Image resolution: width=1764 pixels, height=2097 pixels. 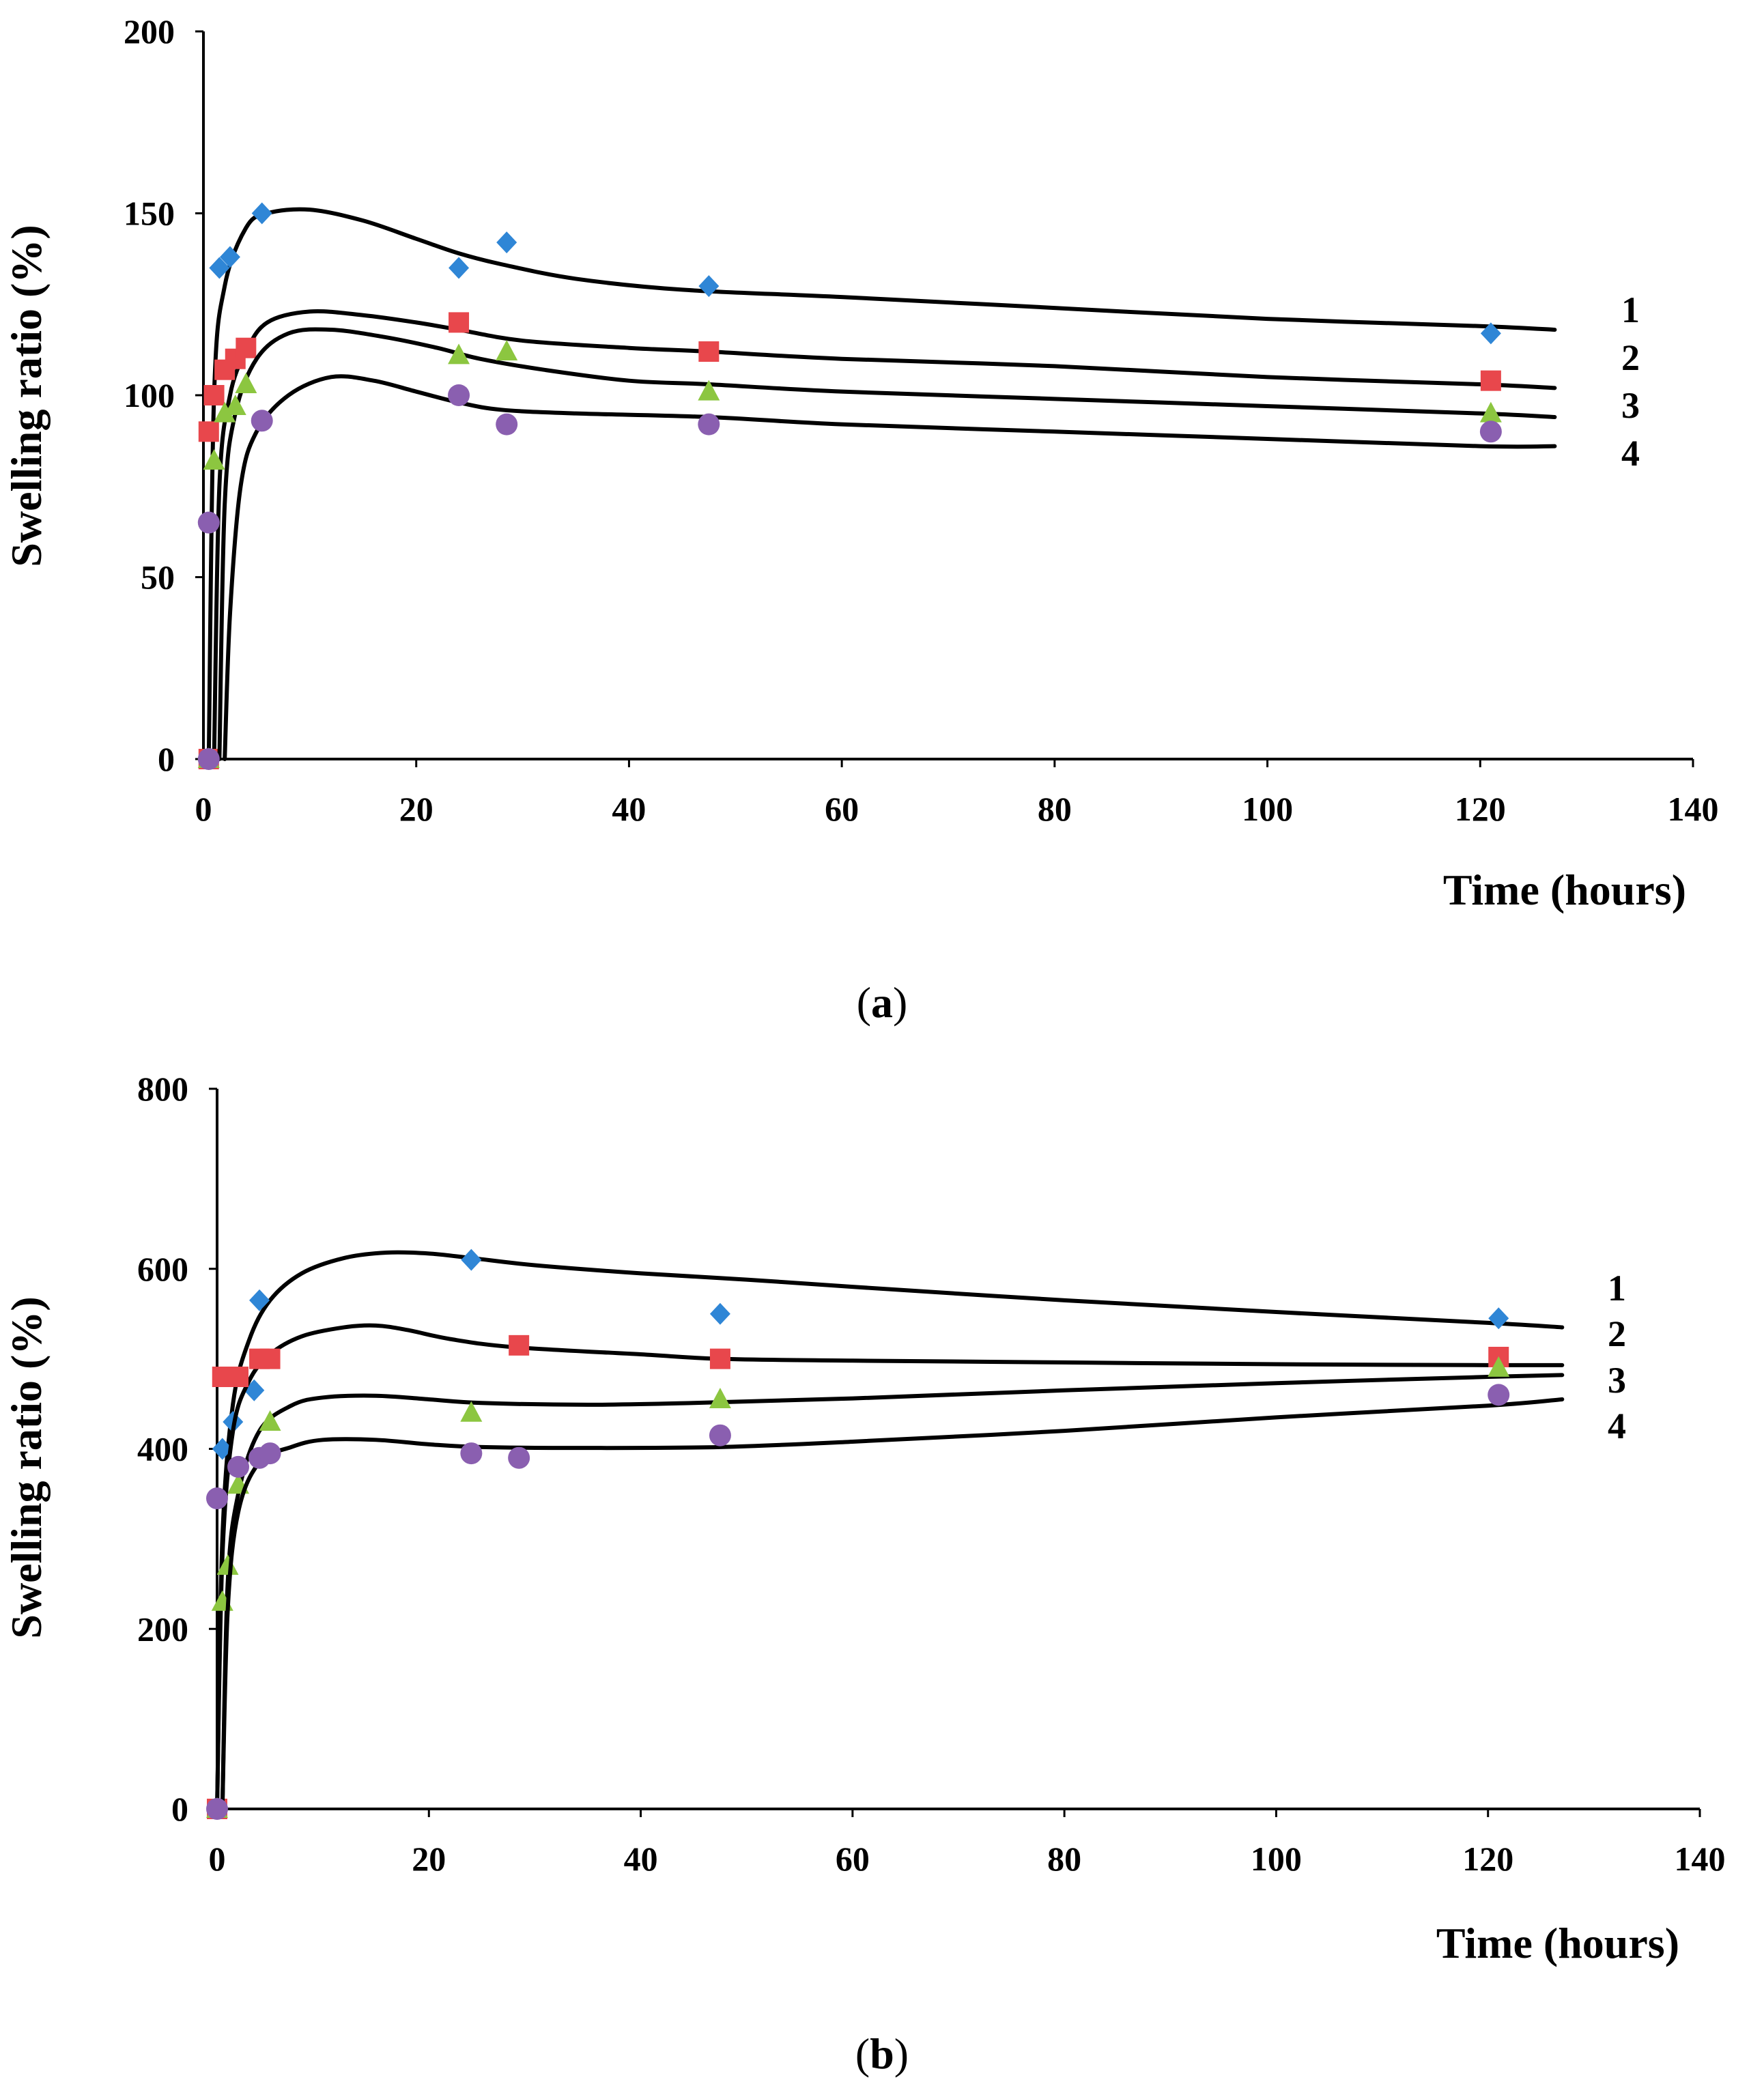 What do you see at coordinates (1564, 890) in the screenshot?
I see `x-axis-title-a: Time (hours)` at bounding box center [1564, 890].